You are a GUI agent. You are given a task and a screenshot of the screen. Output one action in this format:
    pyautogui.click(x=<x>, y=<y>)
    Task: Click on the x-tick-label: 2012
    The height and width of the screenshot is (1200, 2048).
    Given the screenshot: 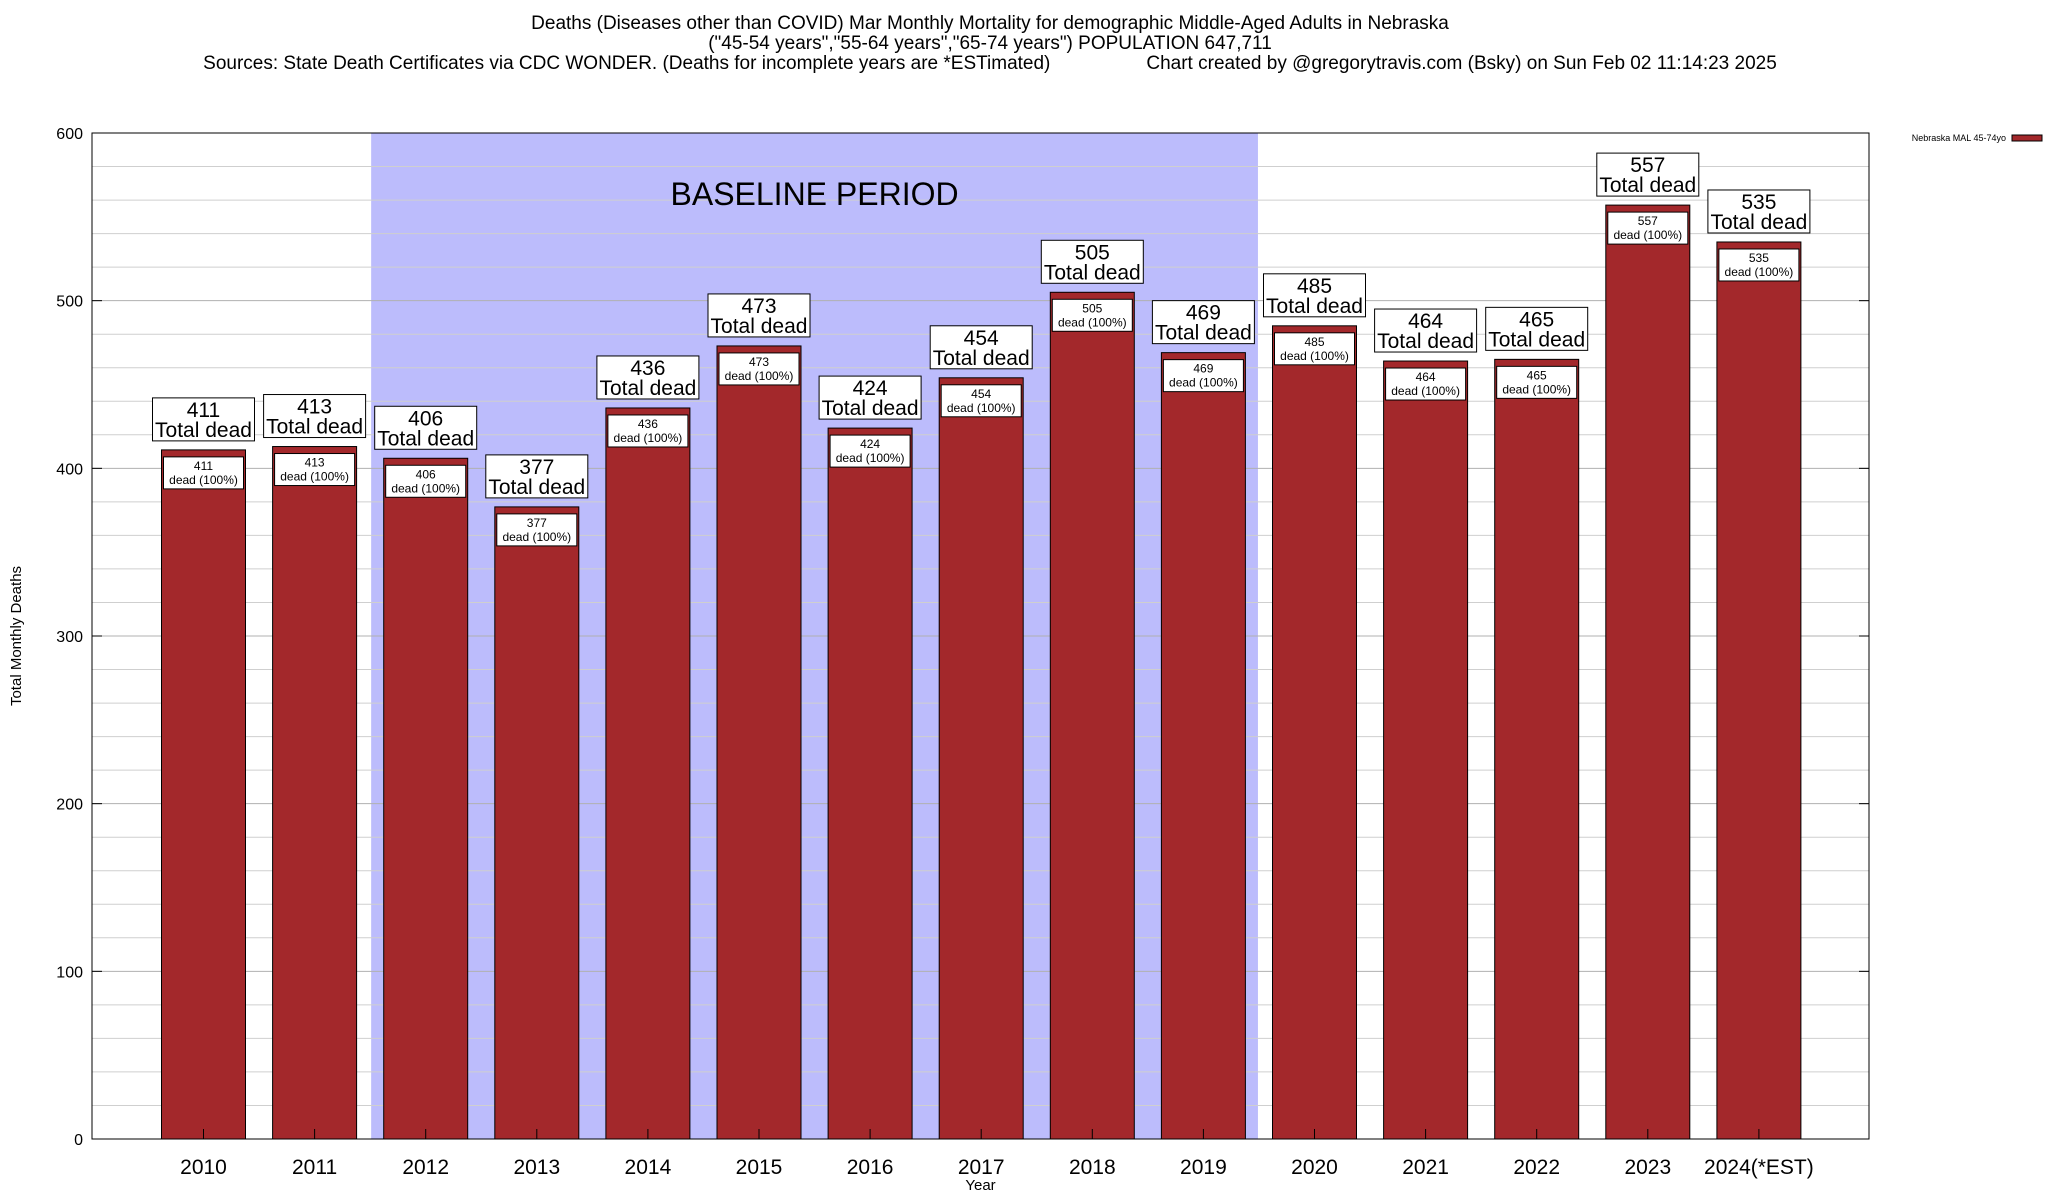 What is the action you would take?
    pyautogui.click(x=425, y=1167)
    